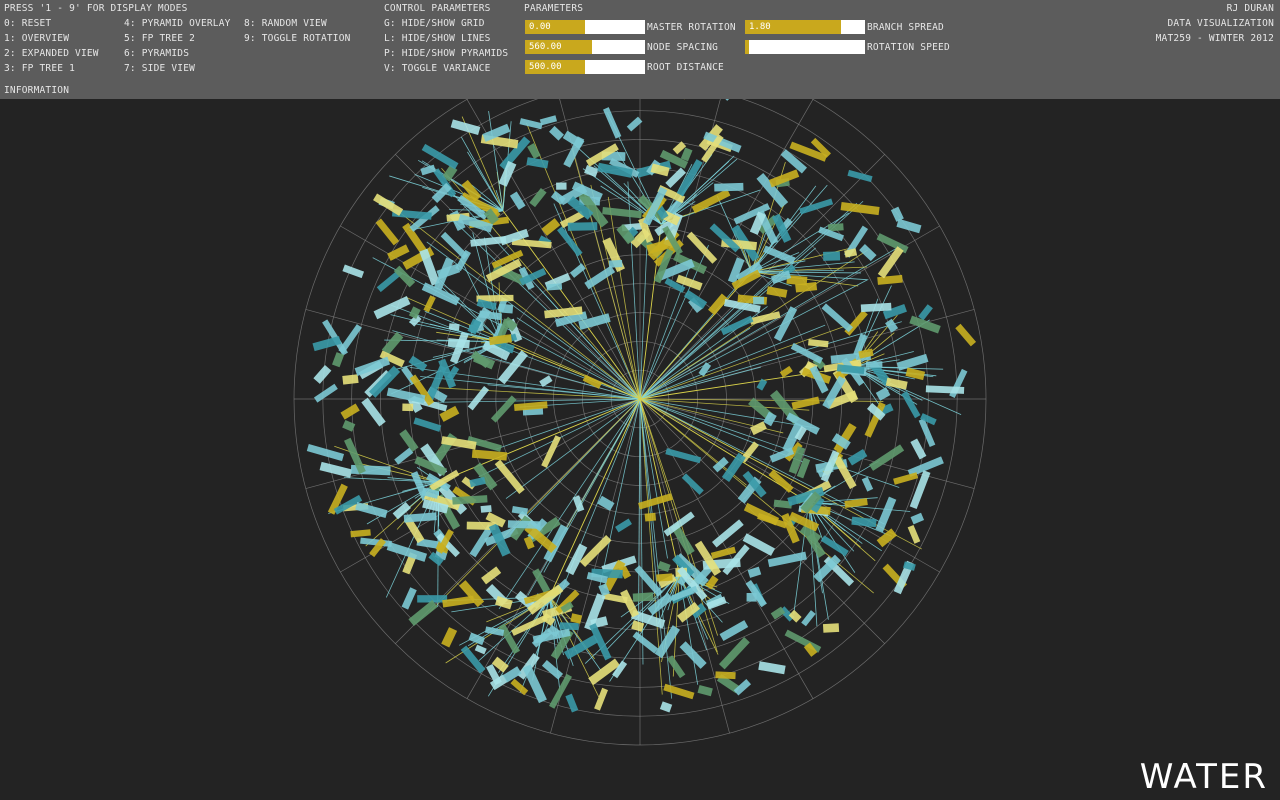 This screenshot has height=800, width=1280. Describe the element at coordinates (683, 47) in the screenshot. I see `node-spacing-label: NODE SPACING` at that location.